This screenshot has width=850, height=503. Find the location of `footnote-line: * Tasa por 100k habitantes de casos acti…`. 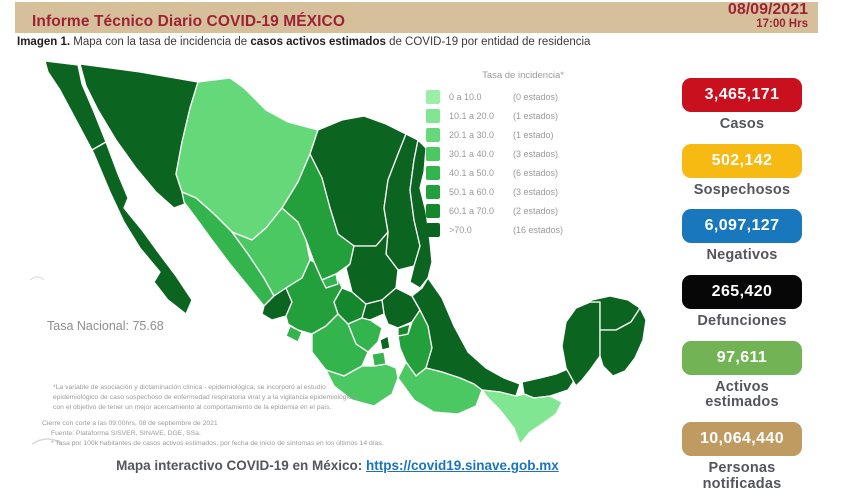

footnote-line: * Tasa por 100k habitantes de casos acti… is located at coordinates (217, 444).